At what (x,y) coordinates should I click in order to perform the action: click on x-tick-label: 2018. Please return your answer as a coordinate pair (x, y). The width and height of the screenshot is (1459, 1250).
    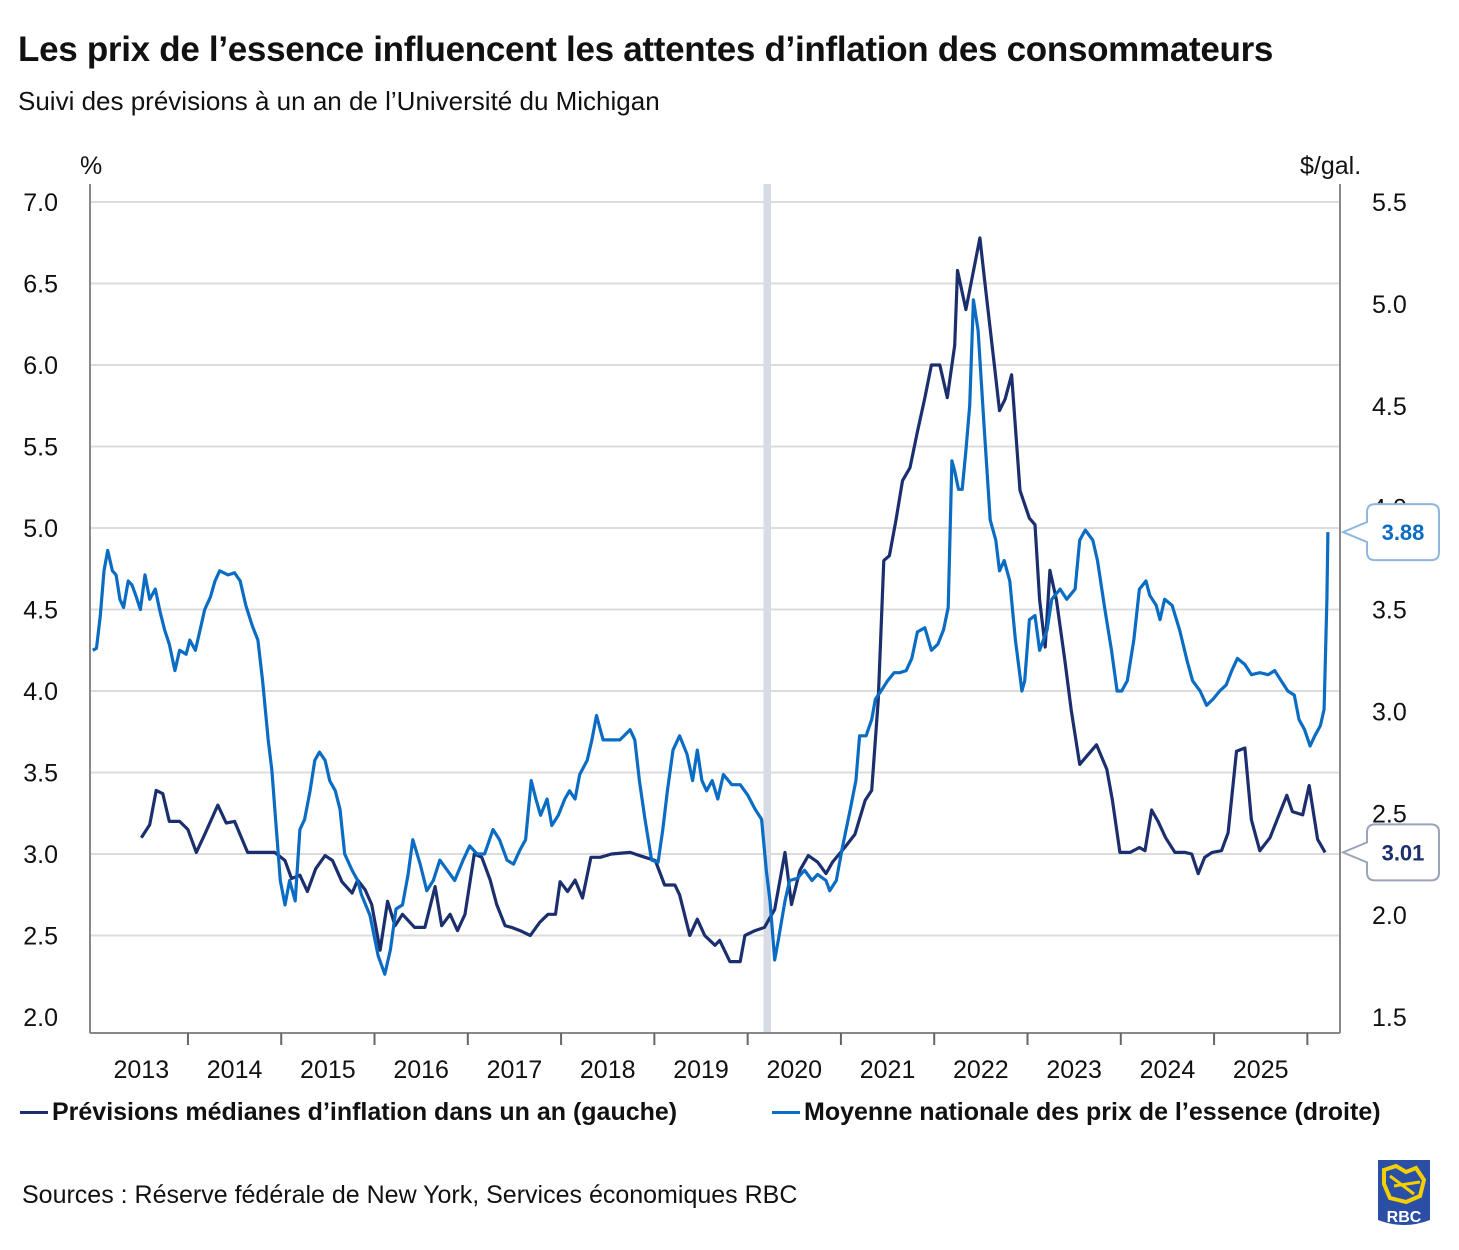
    Looking at the image, I should click on (608, 1070).